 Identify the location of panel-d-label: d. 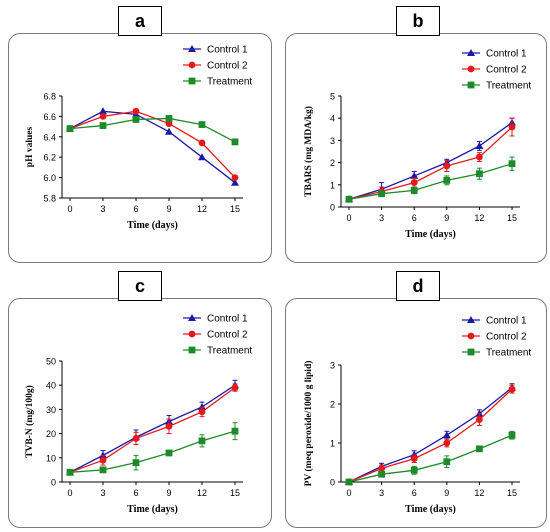
(418, 286).